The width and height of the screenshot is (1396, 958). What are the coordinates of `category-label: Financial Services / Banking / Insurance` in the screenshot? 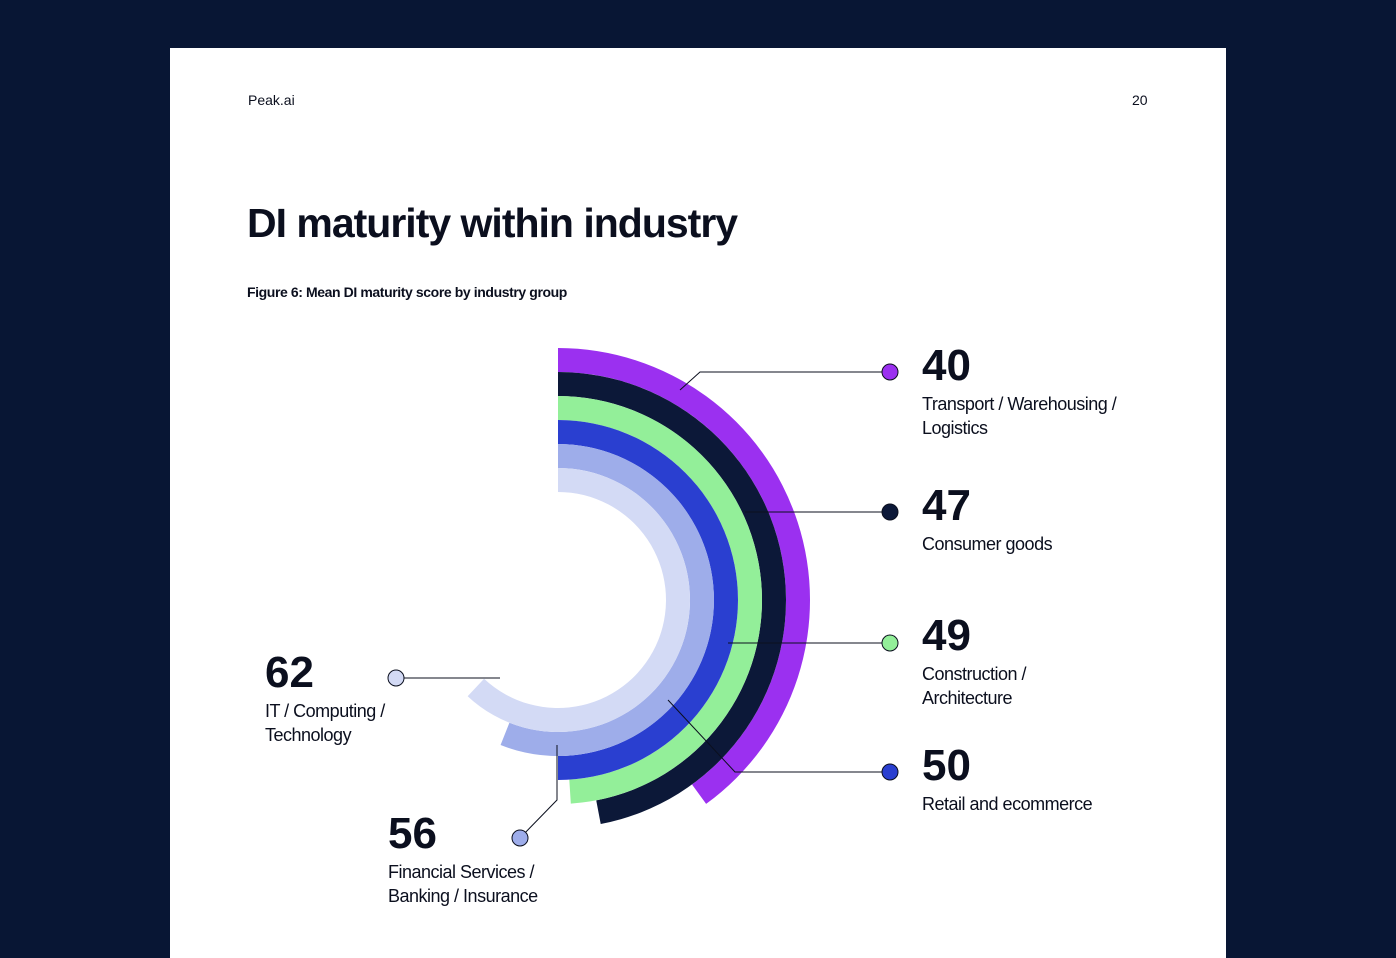 It's located at (463, 884).